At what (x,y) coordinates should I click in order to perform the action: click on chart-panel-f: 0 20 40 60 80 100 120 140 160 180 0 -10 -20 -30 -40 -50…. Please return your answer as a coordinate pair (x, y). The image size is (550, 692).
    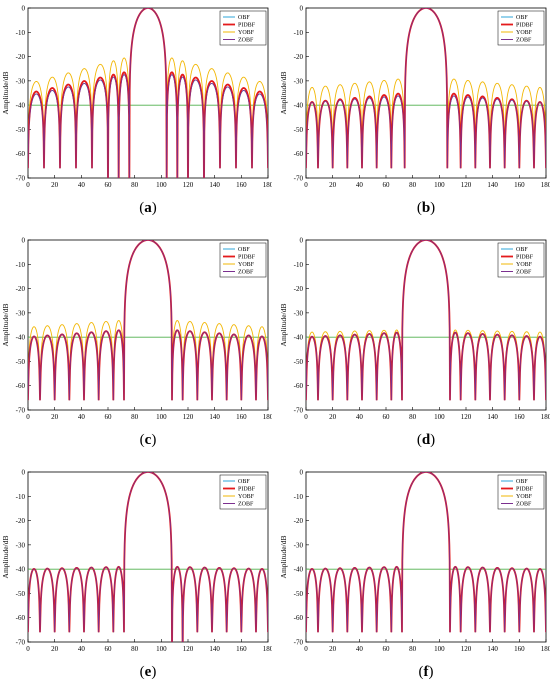
    Looking at the image, I should click on (414, 561).